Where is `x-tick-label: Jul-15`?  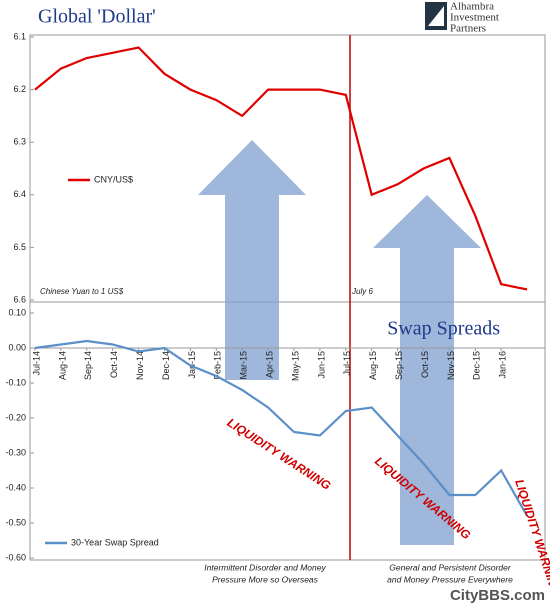
x-tick-label: Jul-15 is located at coordinates (347, 363).